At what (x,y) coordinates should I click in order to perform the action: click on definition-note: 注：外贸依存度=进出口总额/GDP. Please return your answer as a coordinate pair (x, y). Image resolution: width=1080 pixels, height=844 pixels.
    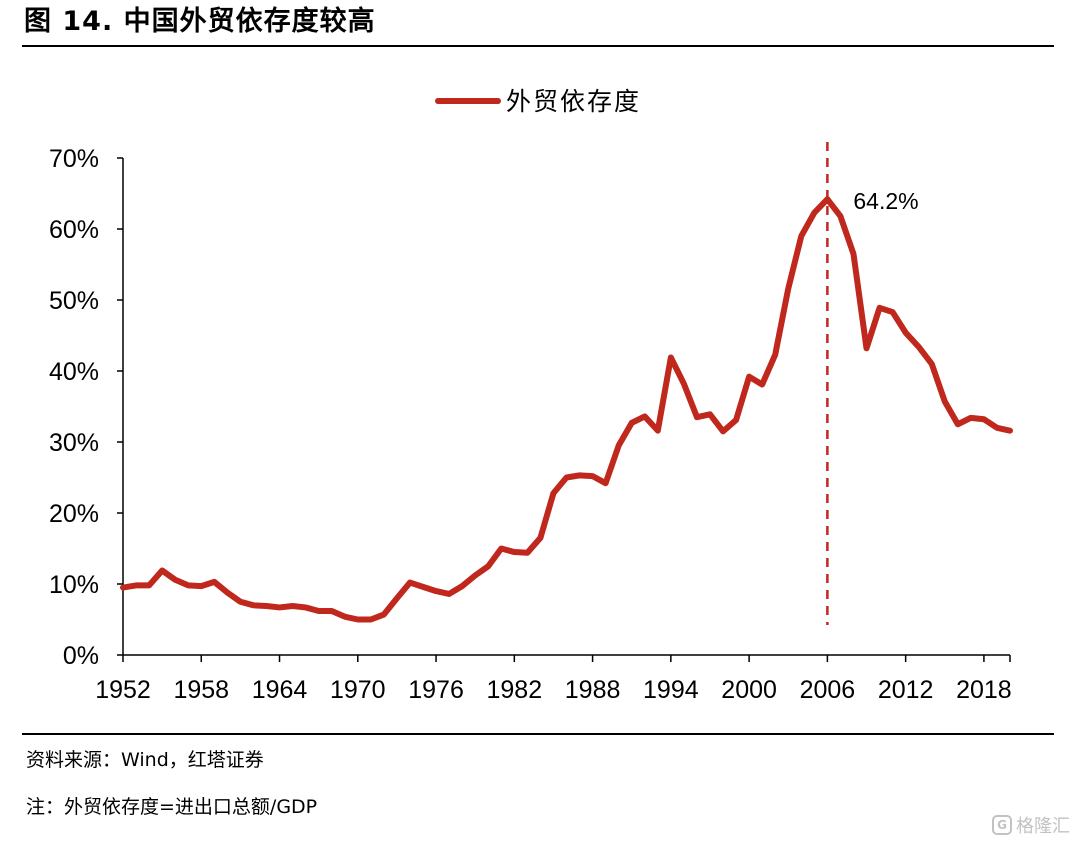
    Looking at the image, I should click on (172, 807).